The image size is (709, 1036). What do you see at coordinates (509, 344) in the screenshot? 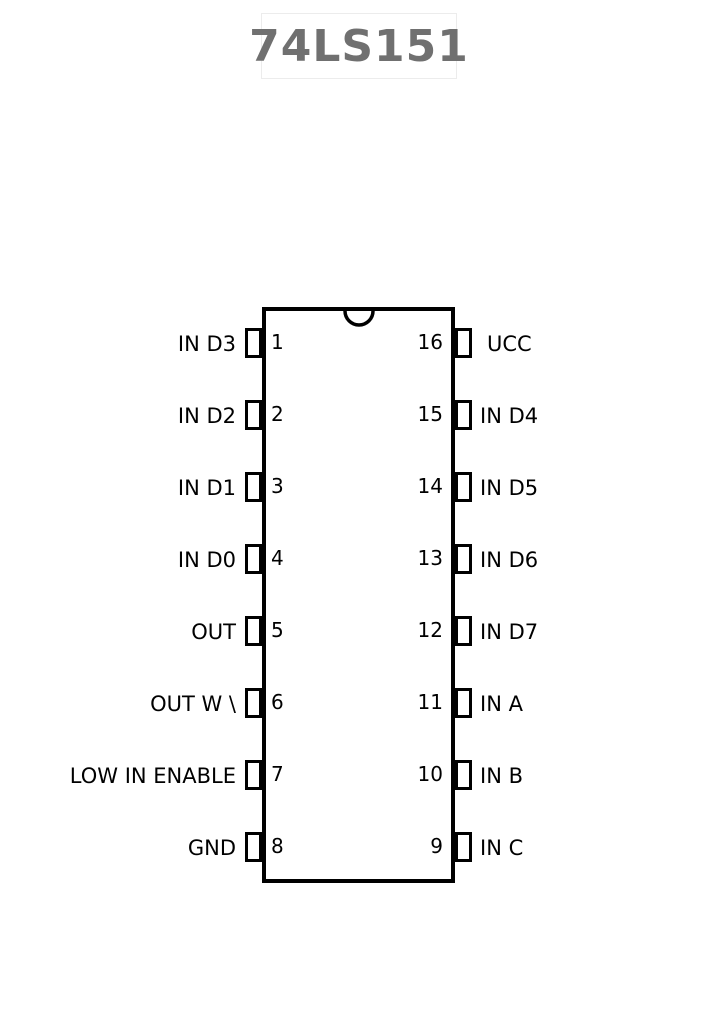
I see `pin-label: UCC` at bounding box center [509, 344].